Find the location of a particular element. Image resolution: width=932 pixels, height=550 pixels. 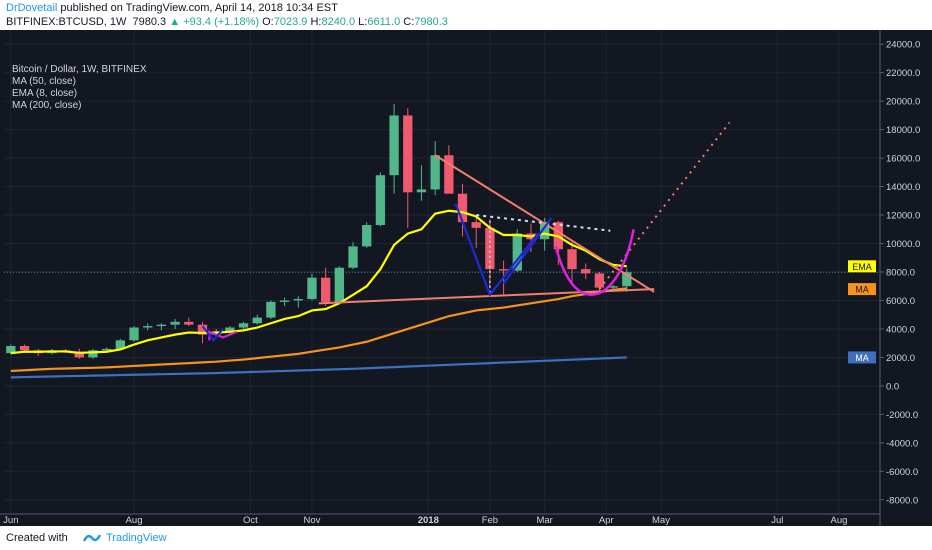

y-tick-label: 12000.0 is located at coordinates (903, 216).